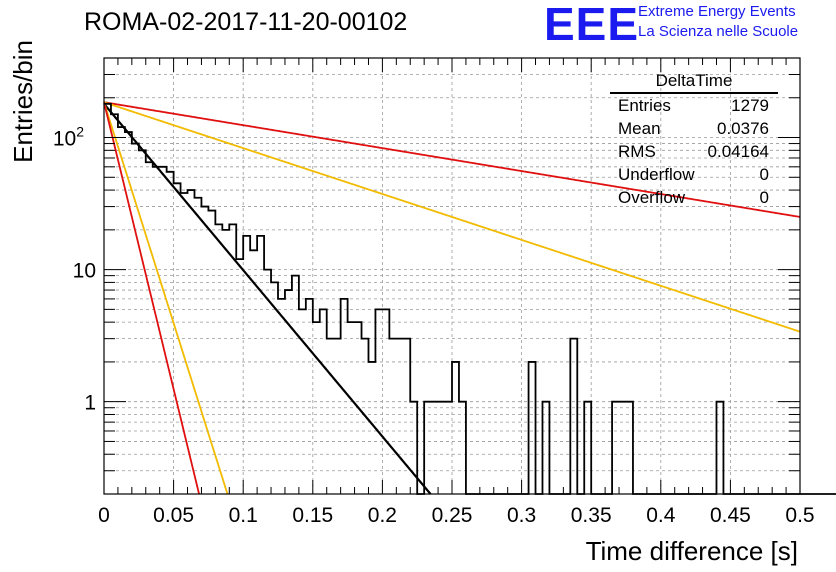 The height and width of the screenshot is (572, 836). I want to click on stats-value: 0.04164, so click(738, 151).